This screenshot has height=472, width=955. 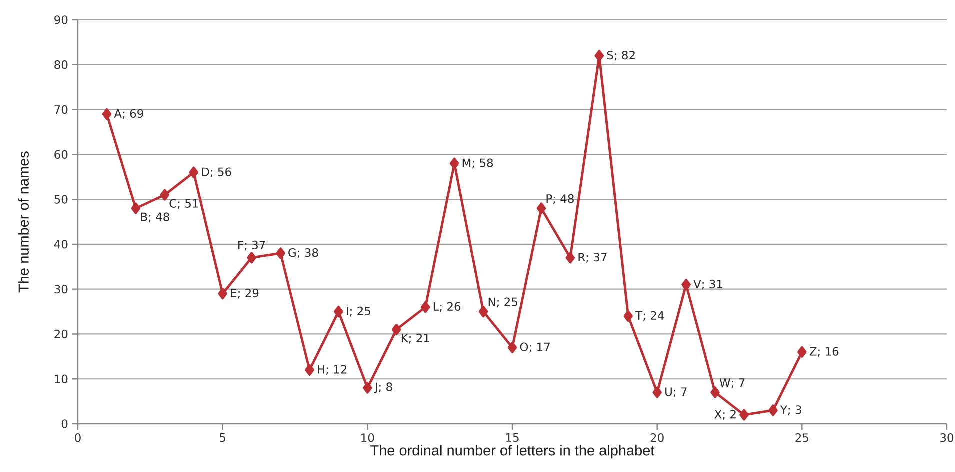 I want to click on data-label: K; 21, so click(x=416, y=339).